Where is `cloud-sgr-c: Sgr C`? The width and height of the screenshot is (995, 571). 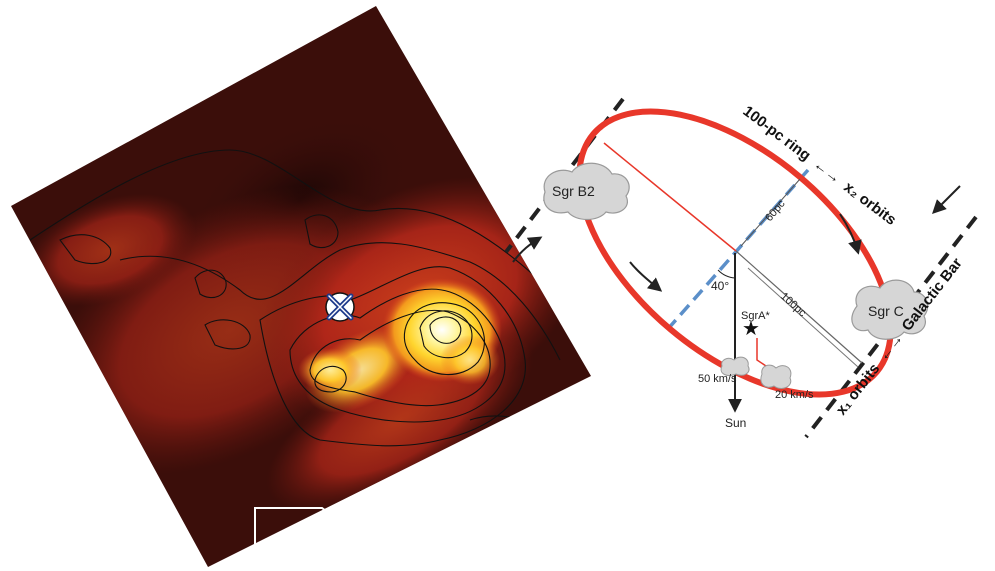
cloud-sgr-c: Sgr C is located at coordinates (890, 309).